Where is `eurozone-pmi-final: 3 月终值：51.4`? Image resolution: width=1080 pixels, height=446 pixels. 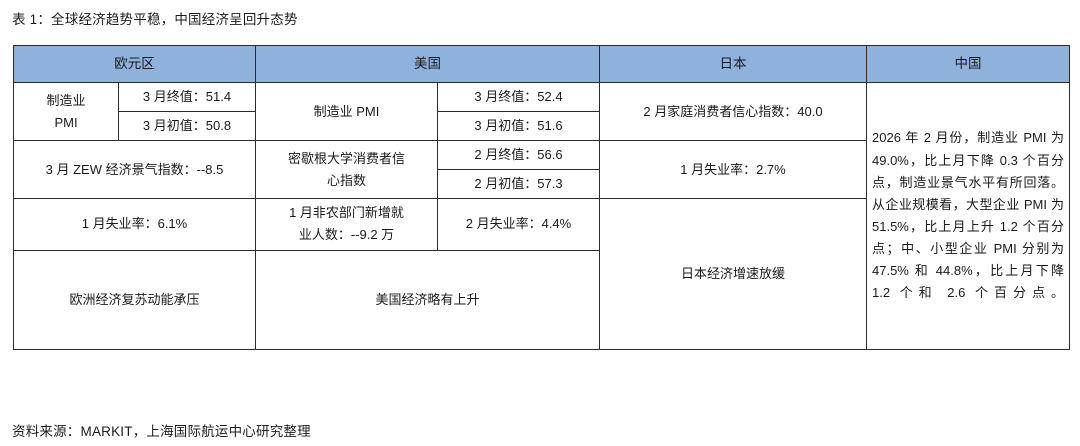 eurozone-pmi-final: 3 月终值：51.4 is located at coordinates (187, 97).